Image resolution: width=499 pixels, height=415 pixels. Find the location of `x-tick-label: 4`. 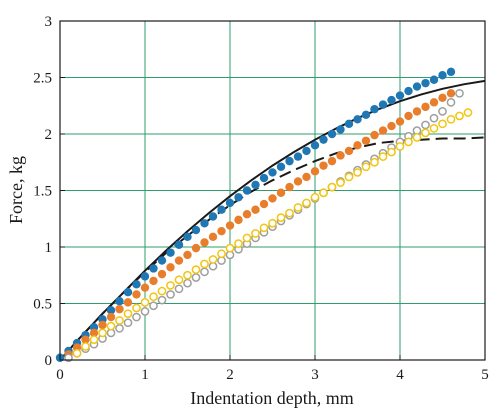

x-tick-label: 4 is located at coordinates (400, 375).